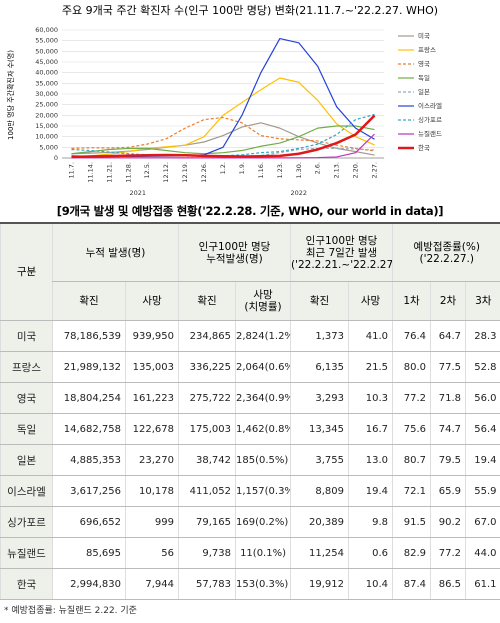 The image size is (500, 623). Describe the element at coordinates (424, 35) in the screenshot. I see `legend-label: 미국` at that location.